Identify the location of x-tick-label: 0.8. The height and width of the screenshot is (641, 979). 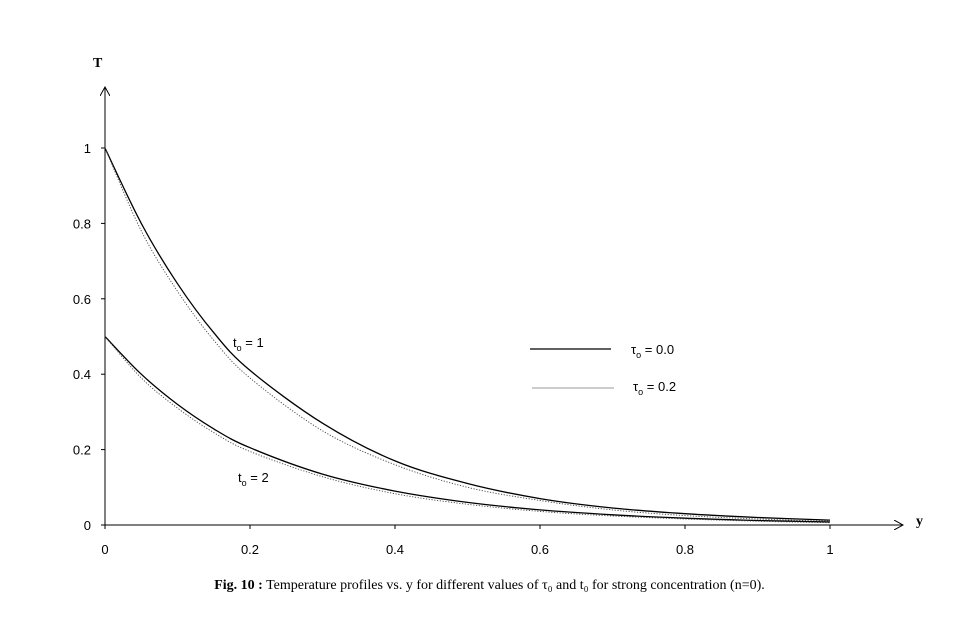
(685, 549).